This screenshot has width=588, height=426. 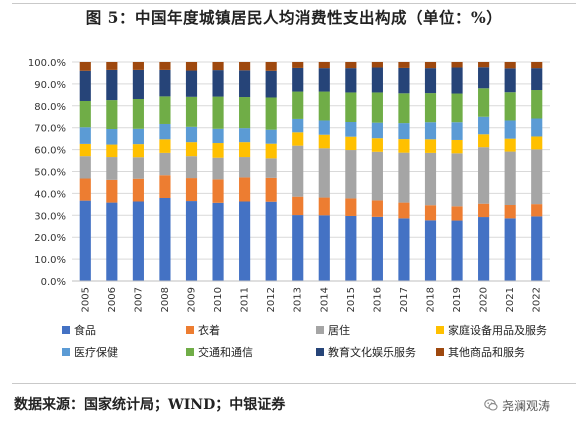 What do you see at coordinates (50, 151) in the screenshot?
I see `y-tick-label: 60.0%` at bounding box center [50, 151].